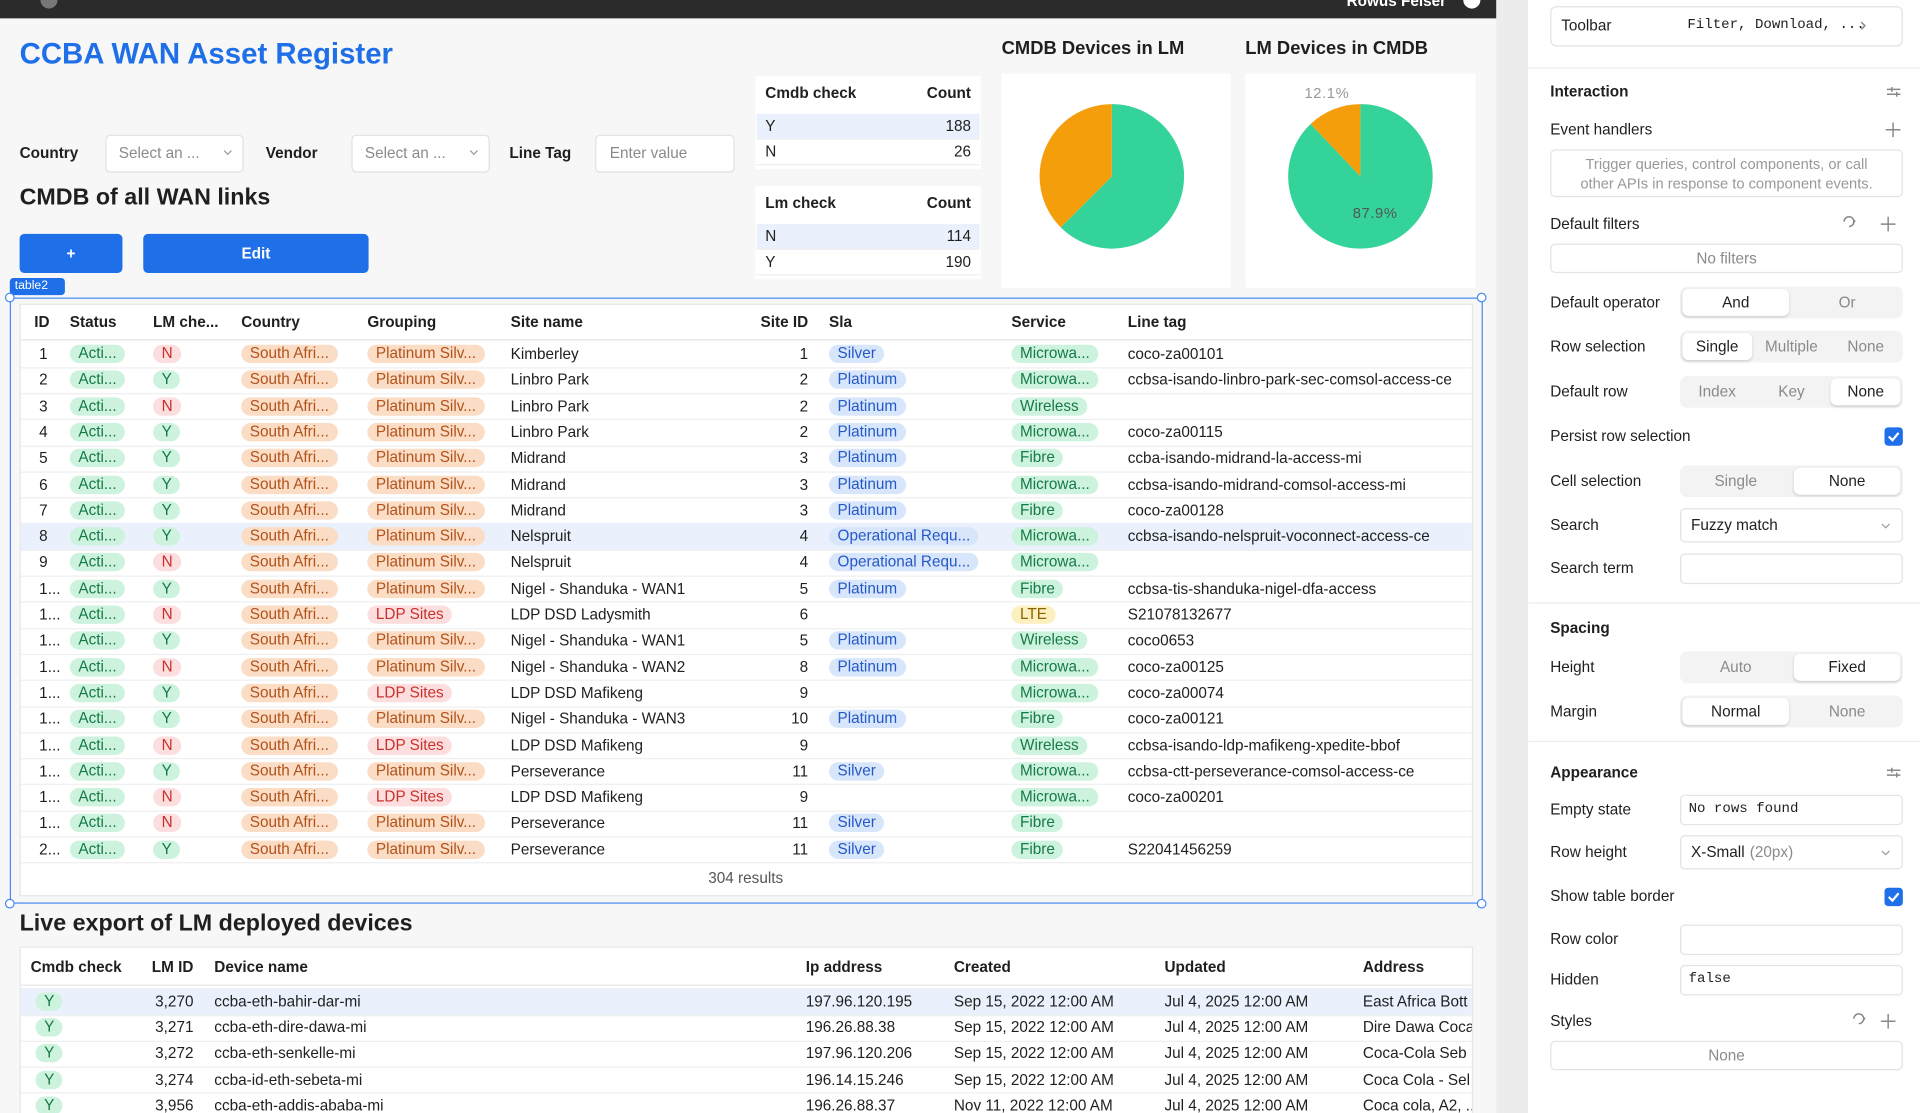 The image size is (1920, 1113). What do you see at coordinates (577, 745) in the screenshot?
I see `table-cell: LDP DSD Mafikeng` at bounding box center [577, 745].